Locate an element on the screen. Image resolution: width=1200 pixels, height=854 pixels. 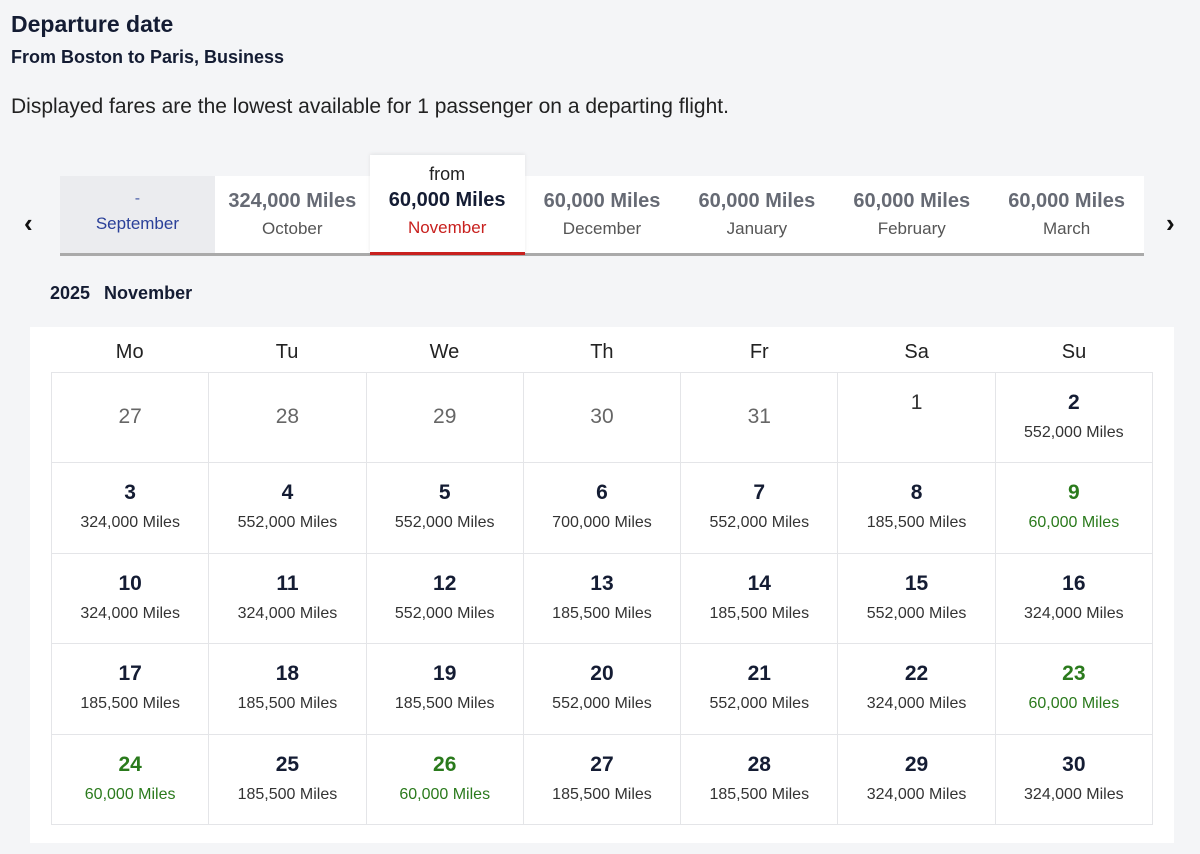
day-number: 16 is located at coordinates (1074, 583).